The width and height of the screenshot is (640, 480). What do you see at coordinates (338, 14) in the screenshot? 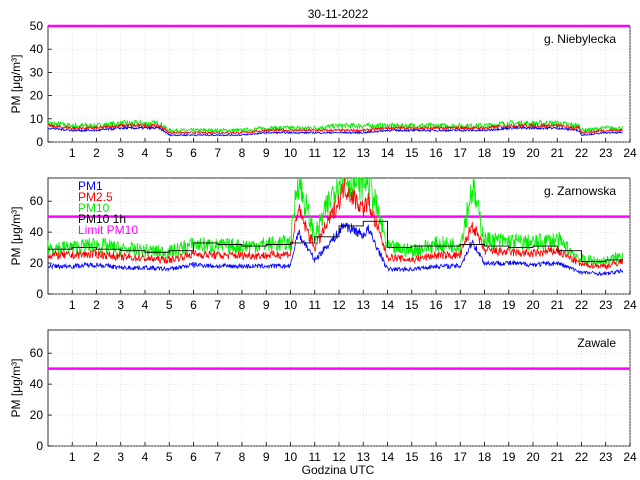
I see `figure-title: 30-11-2022` at bounding box center [338, 14].